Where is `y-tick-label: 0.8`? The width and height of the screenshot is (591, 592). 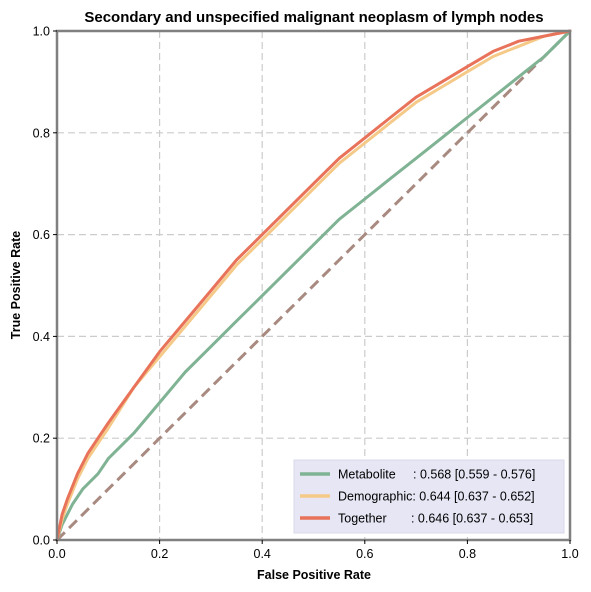
y-tick-label: 0.8 is located at coordinates (41, 133).